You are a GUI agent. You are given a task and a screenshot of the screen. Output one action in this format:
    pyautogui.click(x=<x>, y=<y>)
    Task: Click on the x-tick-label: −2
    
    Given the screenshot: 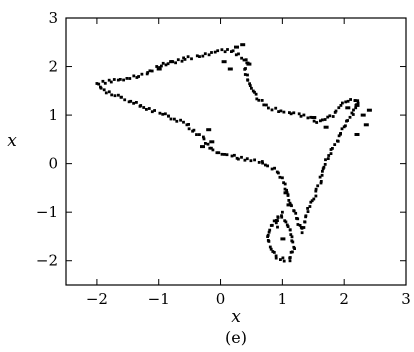 What is the action you would take?
    pyautogui.click(x=97, y=299)
    